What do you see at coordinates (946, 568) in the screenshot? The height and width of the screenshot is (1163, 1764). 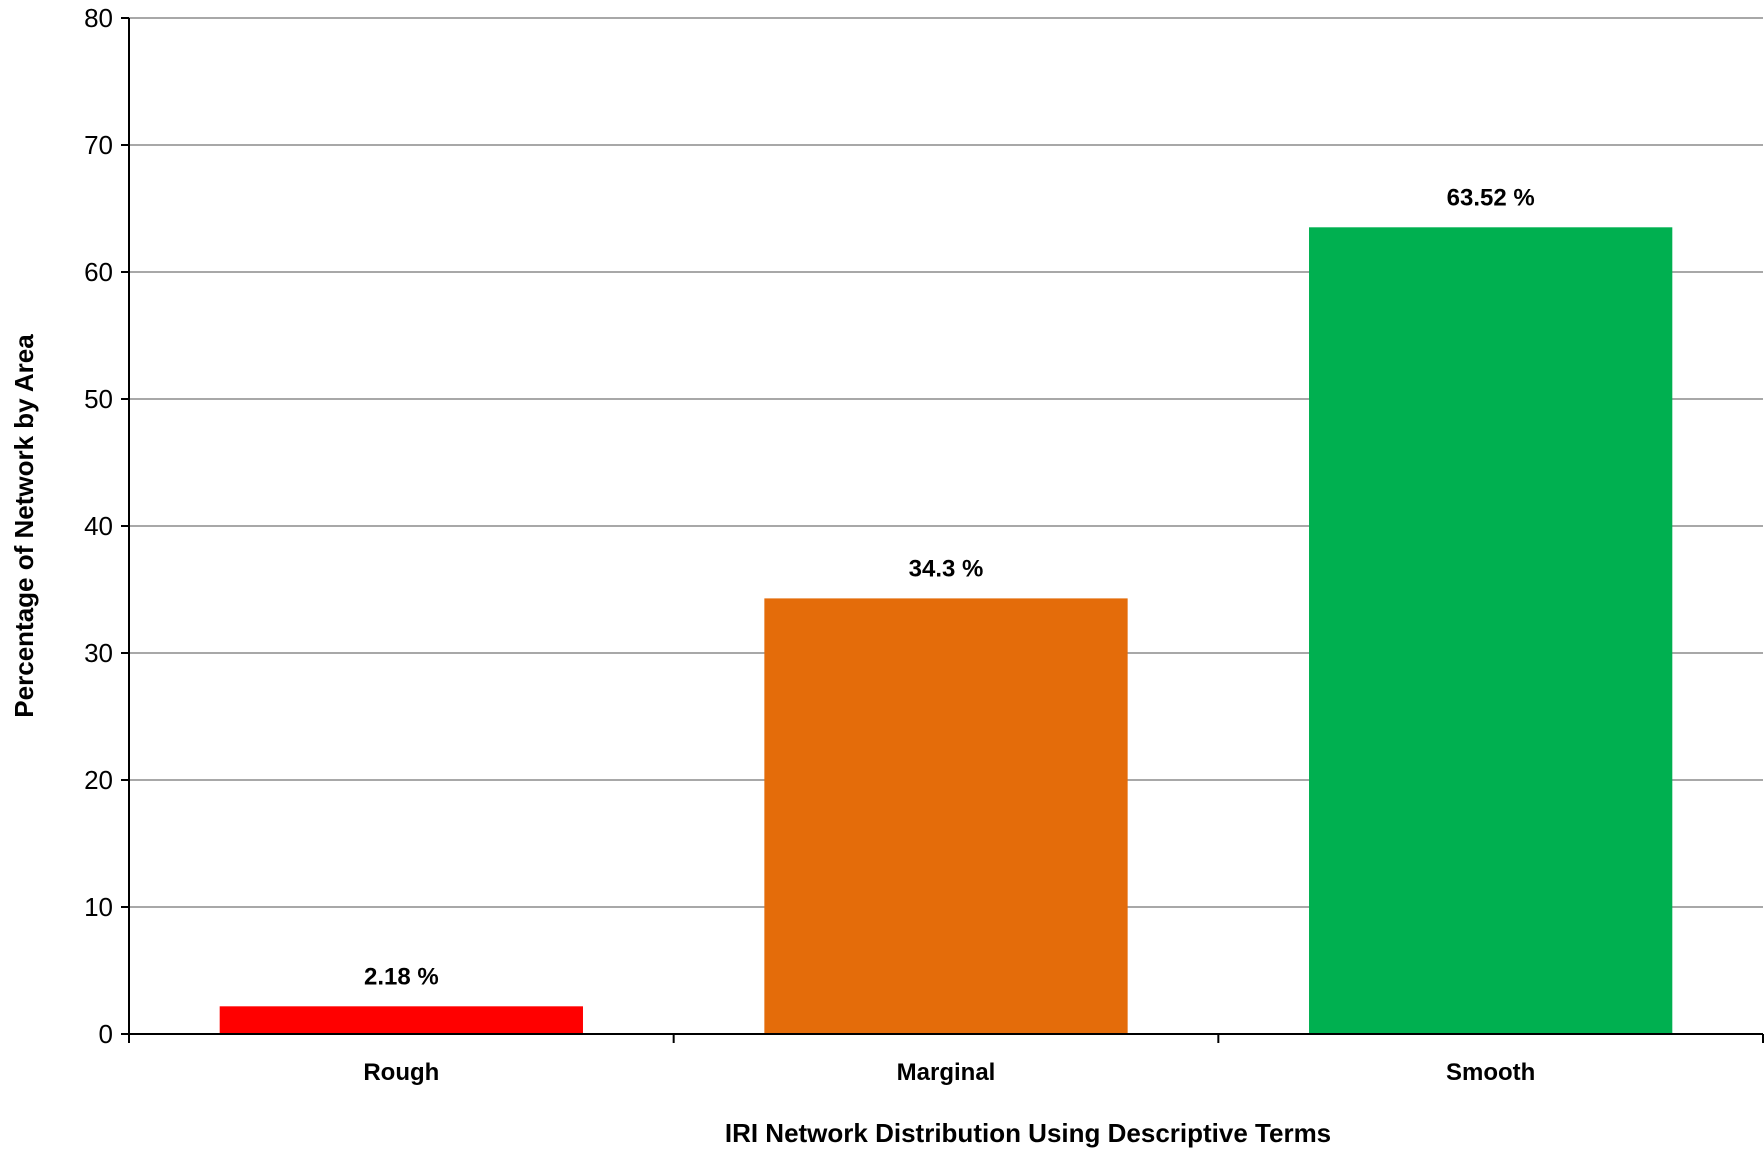 I see `data-label-marginal: 34.3 %` at bounding box center [946, 568].